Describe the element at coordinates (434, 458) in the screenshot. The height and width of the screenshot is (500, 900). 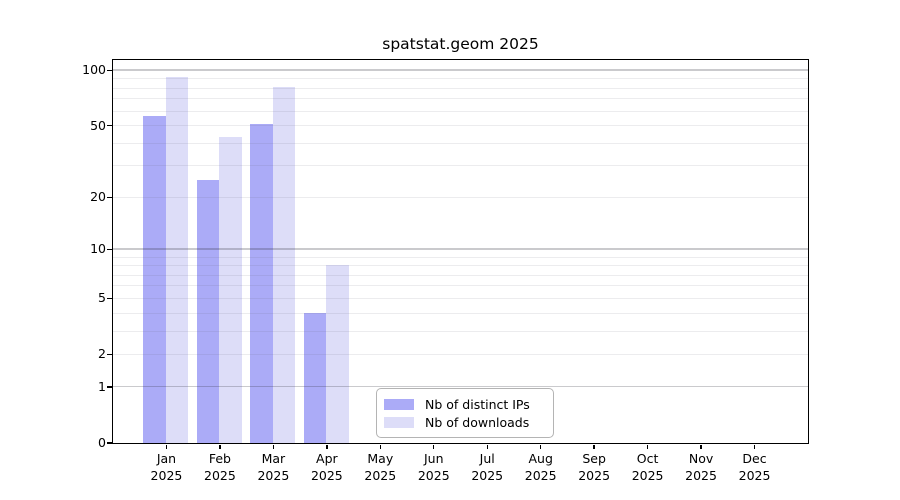
I see `x-tick-month: Jun` at that location.